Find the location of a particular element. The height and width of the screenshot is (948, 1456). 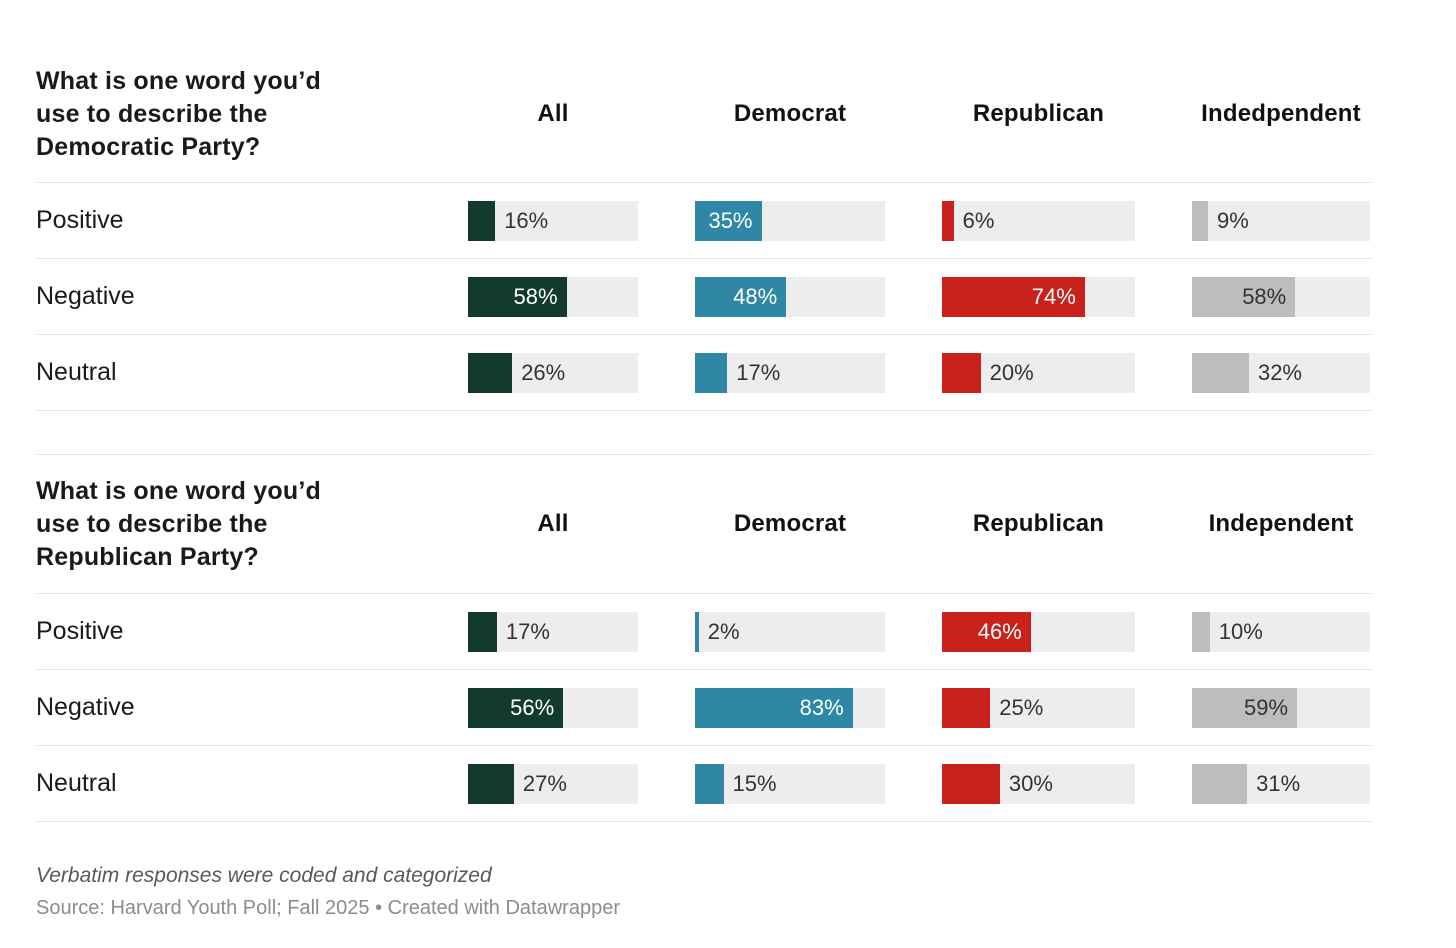

bar-track: 15% is located at coordinates (790, 783).